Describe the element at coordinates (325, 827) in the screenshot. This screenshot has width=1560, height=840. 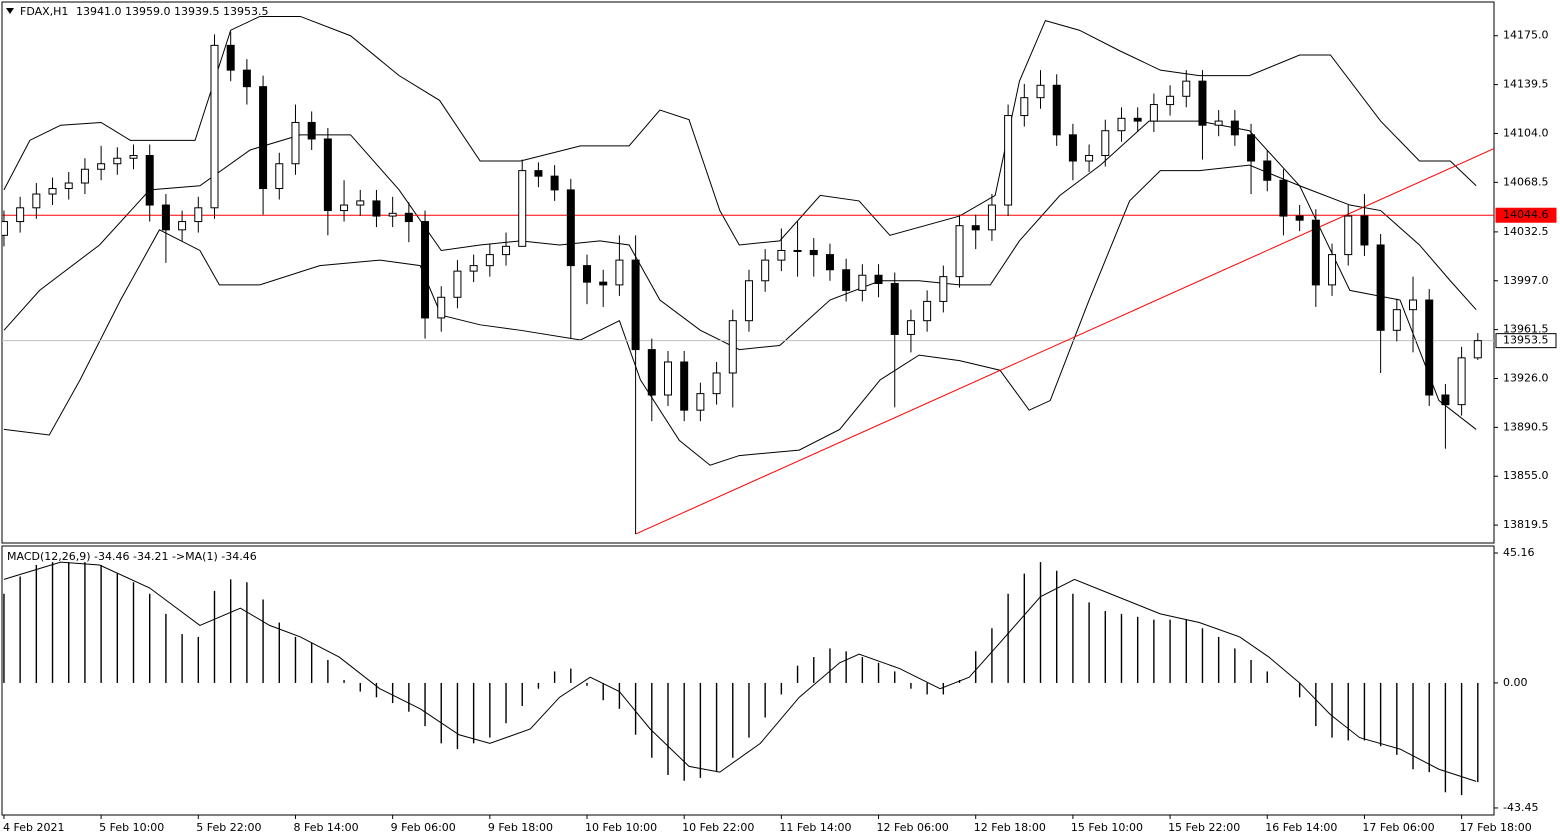
I see `x-tick-label: 8 Feb 14:00` at that location.